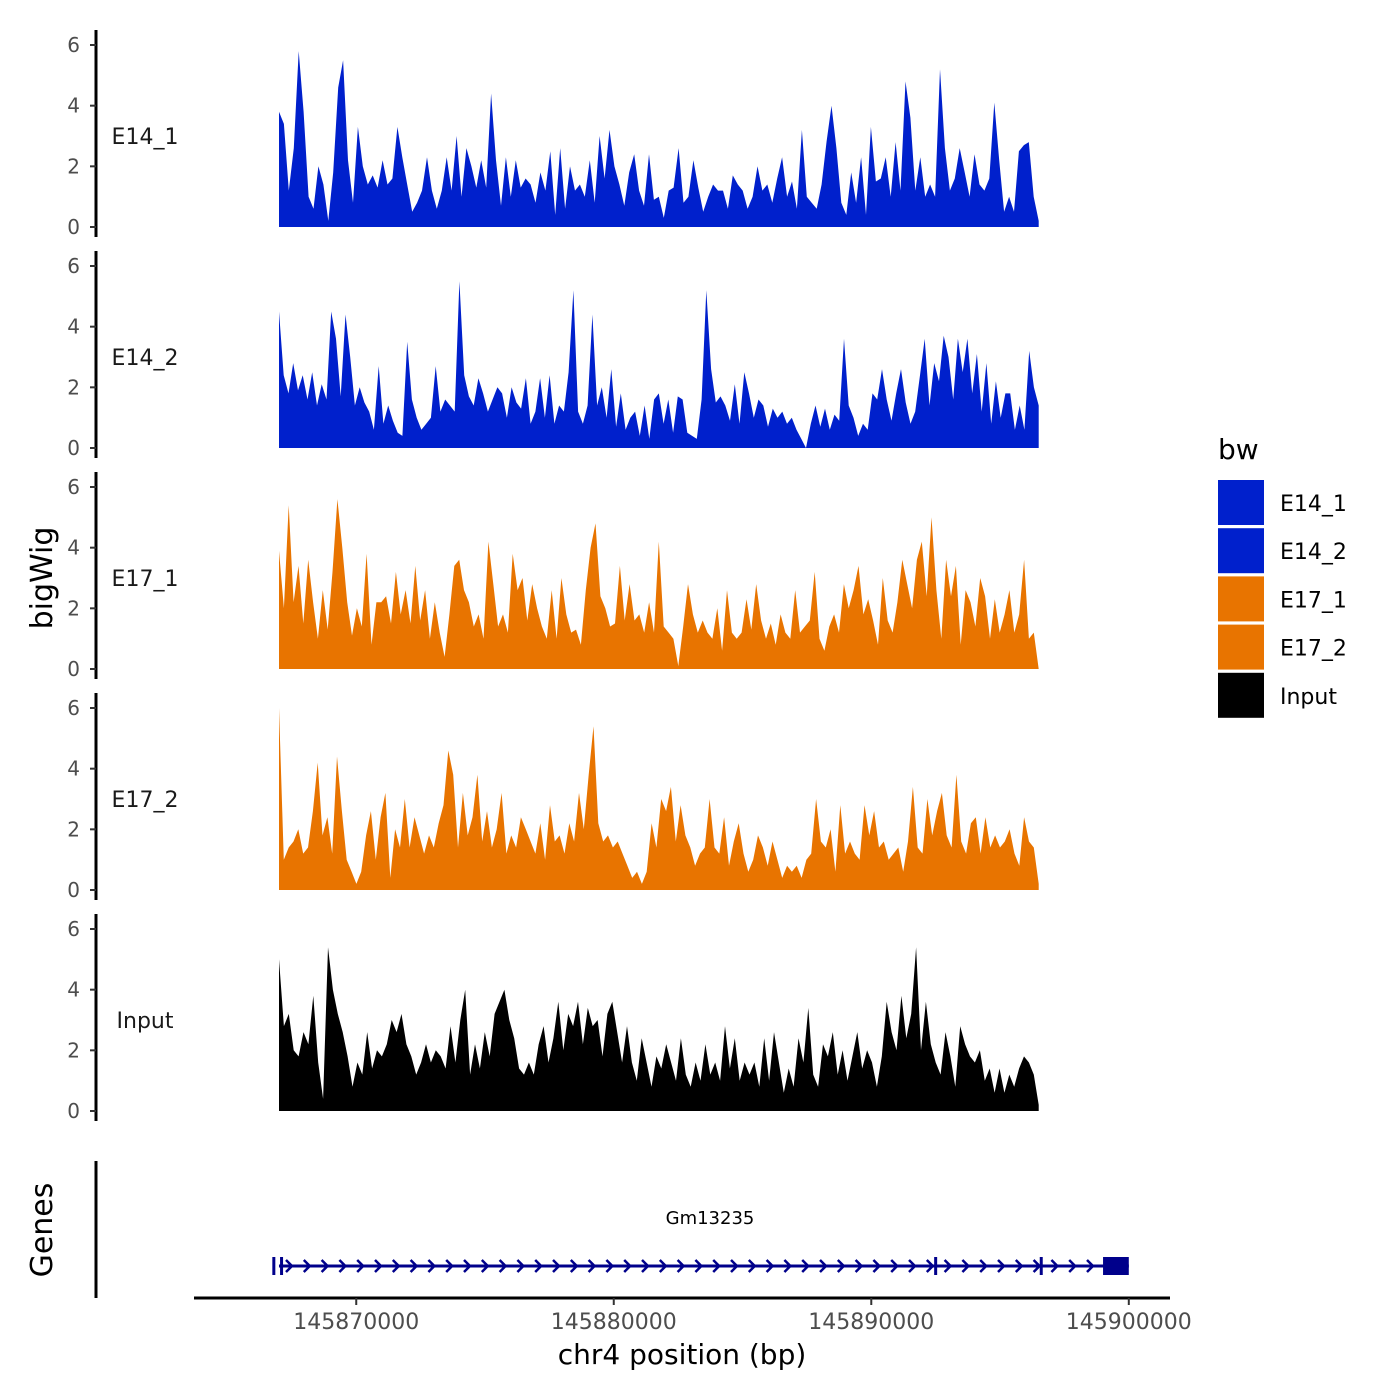 The image size is (1400, 1400). What do you see at coordinates (659, 1029) in the screenshot?
I see `area-Input` at bounding box center [659, 1029].